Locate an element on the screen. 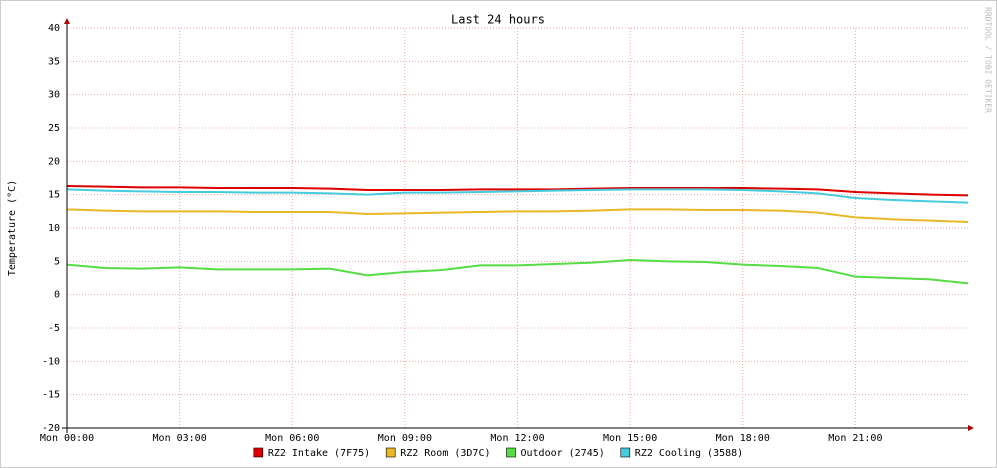 The width and height of the screenshot is (997, 468). x-tick-label: Mon 18:00 is located at coordinates (743, 438).